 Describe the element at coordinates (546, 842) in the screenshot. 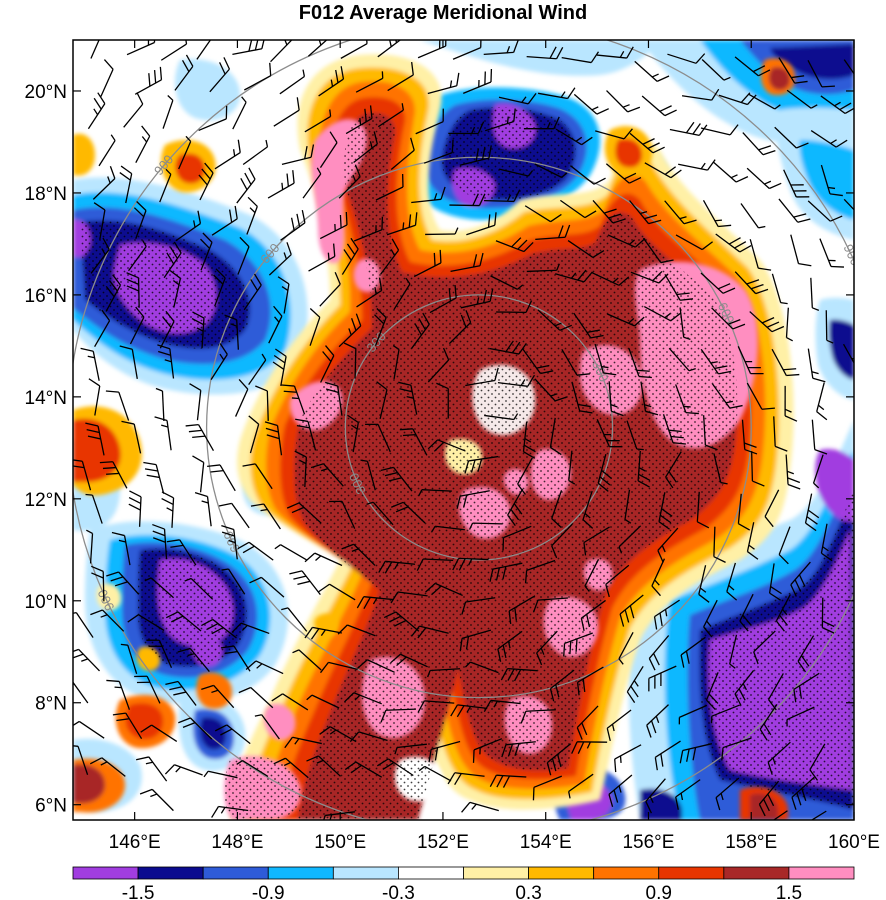

I see `lon-tick-label: 154°E` at that location.